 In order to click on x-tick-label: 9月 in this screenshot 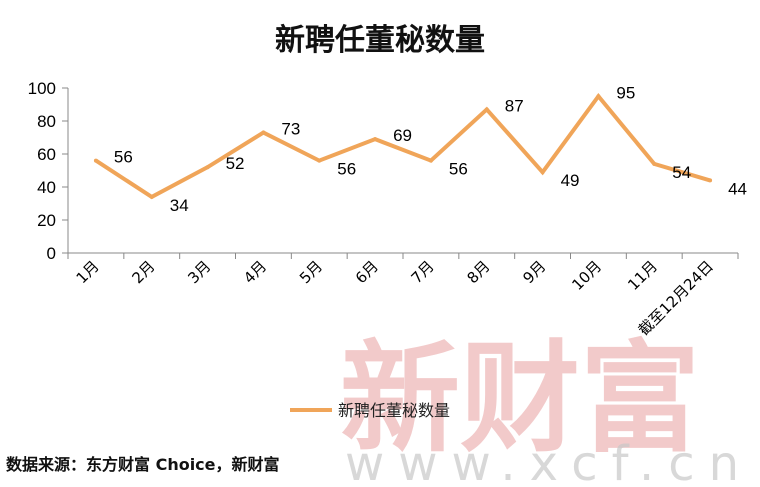, I will do `click(534, 272)`.